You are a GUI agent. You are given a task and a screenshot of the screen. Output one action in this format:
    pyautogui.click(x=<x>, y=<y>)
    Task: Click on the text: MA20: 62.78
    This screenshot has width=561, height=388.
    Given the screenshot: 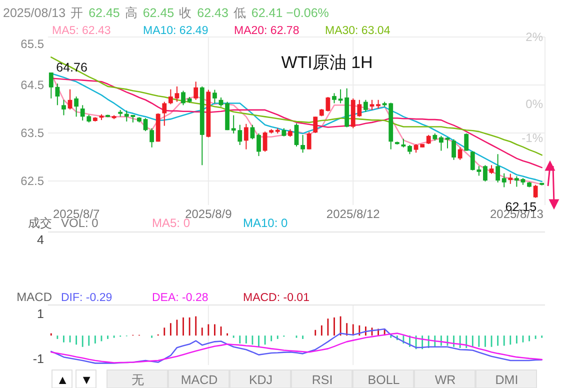 What is the action you would take?
    pyautogui.click(x=267, y=31)
    